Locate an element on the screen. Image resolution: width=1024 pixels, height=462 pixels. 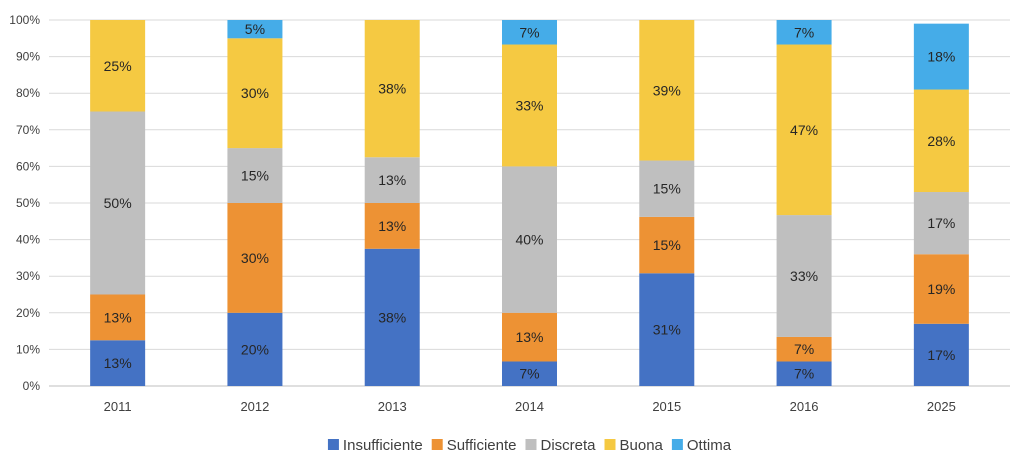
legend-label: Insufficiente is located at coordinates (383, 445).